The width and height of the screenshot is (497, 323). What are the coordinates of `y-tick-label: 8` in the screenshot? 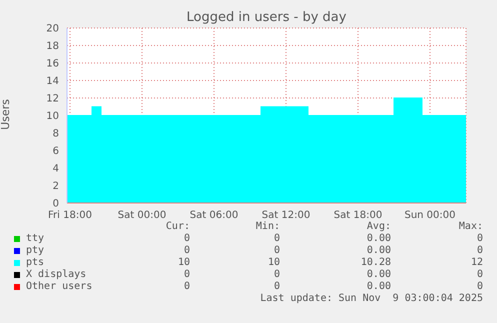 It's located at (55, 134).